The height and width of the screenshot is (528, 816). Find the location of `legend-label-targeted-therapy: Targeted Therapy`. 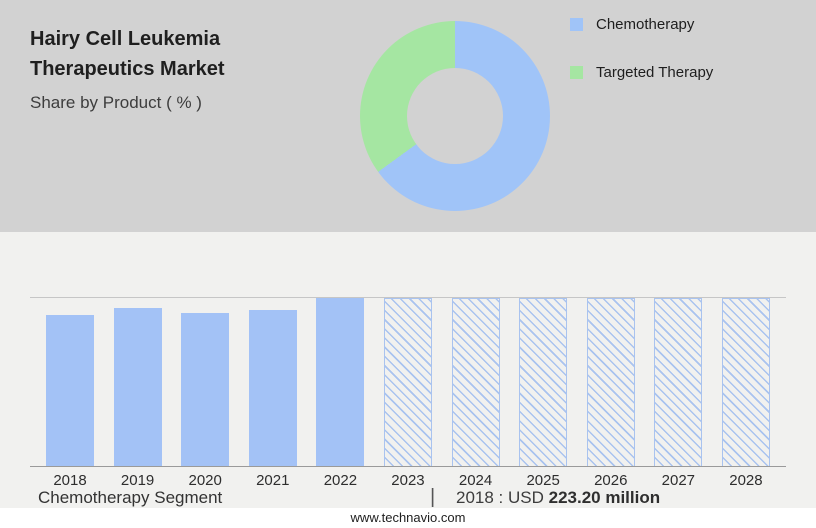

legend-label-targeted-therapy: Targeted Therapy is located at coordinates (655, 72).